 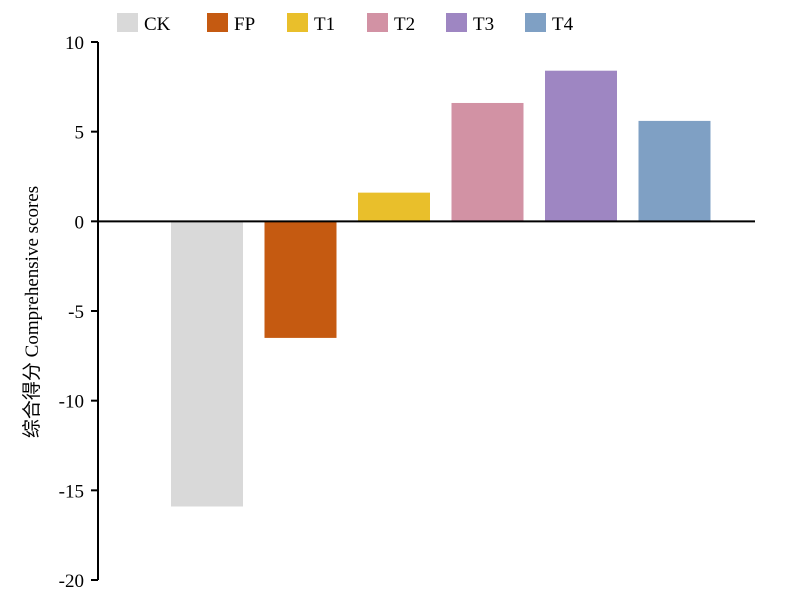 I want to click on bar-ck, so click(x=207, y=364).